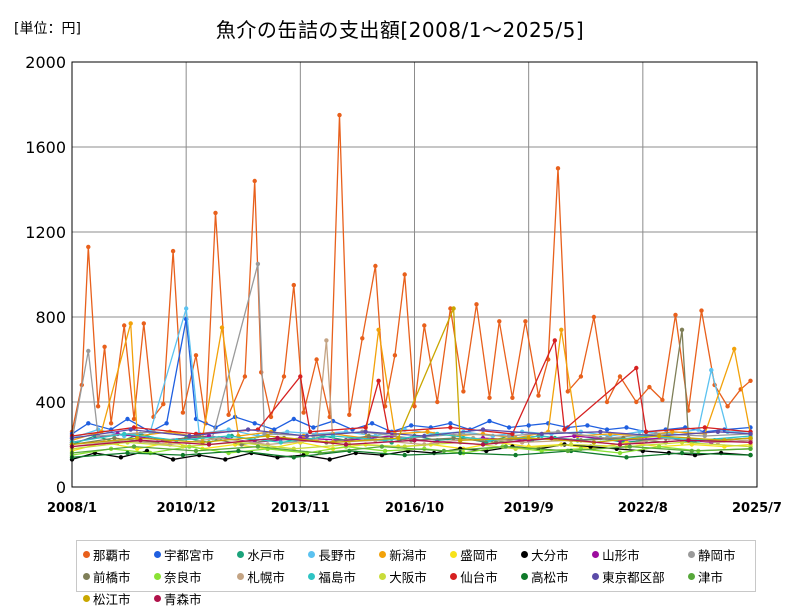  What do you see at coordinates (266, 577) in the screenshot?
I see `legend-label: 札幌市` at bounding box center [266, 577].